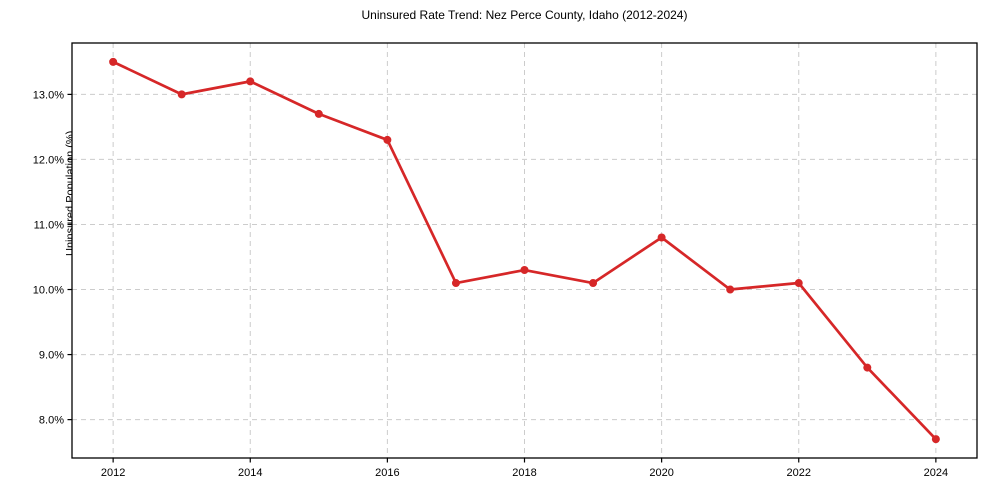 The width and height of the screenshot is (989, 490). I want to click on y-tick-label: 12.0%, so click(48, 160).